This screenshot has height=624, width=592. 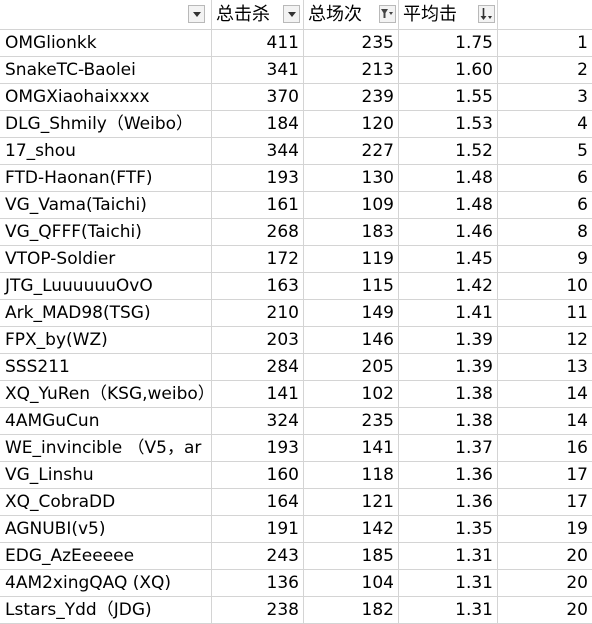 What do you see at coordinates (258, 205) in the screenshot?
I see `cell-total-kills: 161` at bounding box center [258, 205].